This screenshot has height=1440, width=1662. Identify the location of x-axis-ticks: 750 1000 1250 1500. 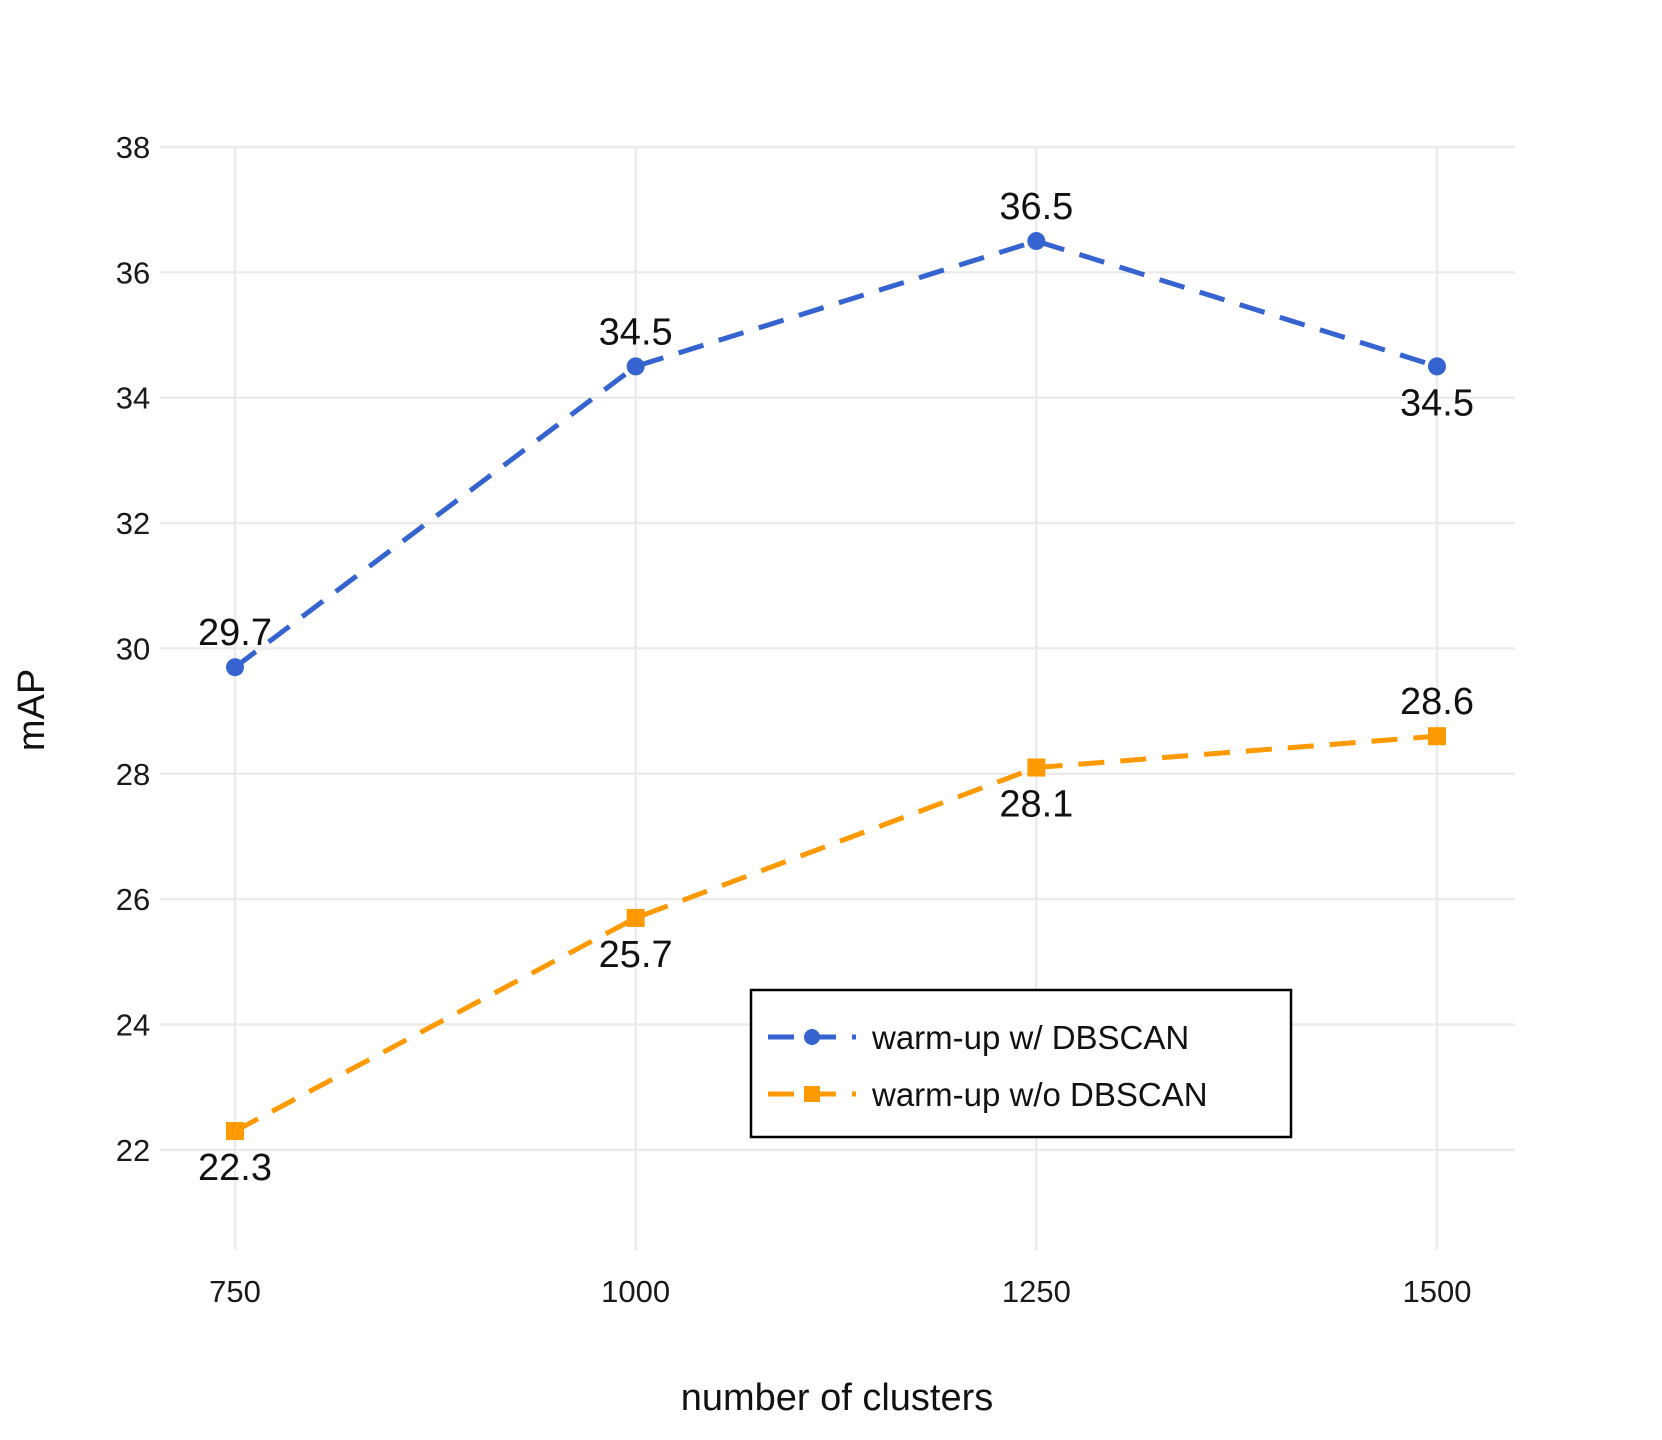
(840, 1291).